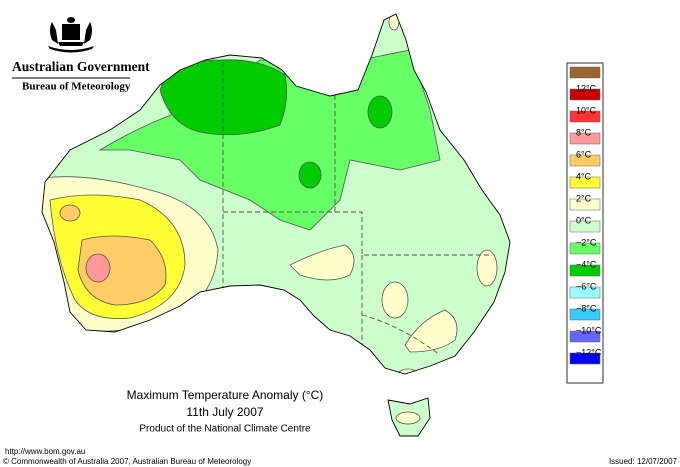 The image size is (680, 467). I want to click on legend-label: 6°C, so click(584, 154).